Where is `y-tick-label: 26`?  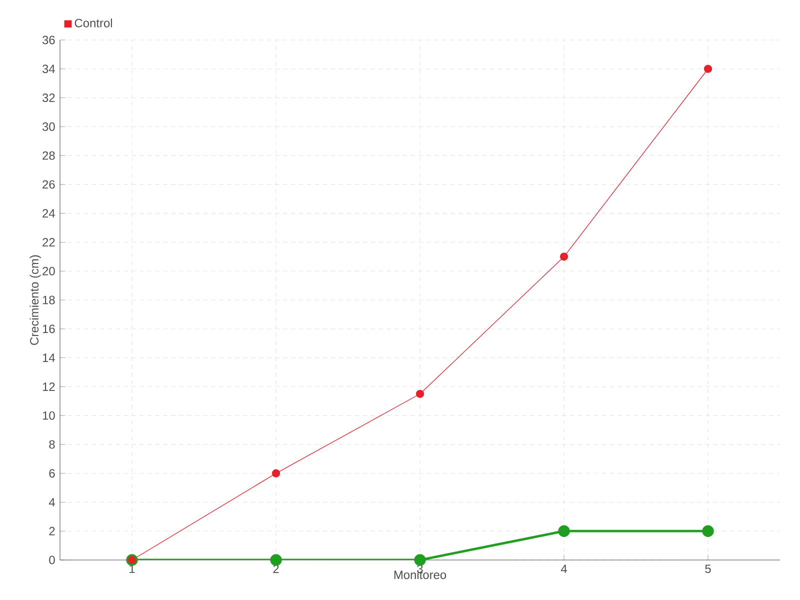 y-tick-label: 26 is located at coordinates (48, 184).